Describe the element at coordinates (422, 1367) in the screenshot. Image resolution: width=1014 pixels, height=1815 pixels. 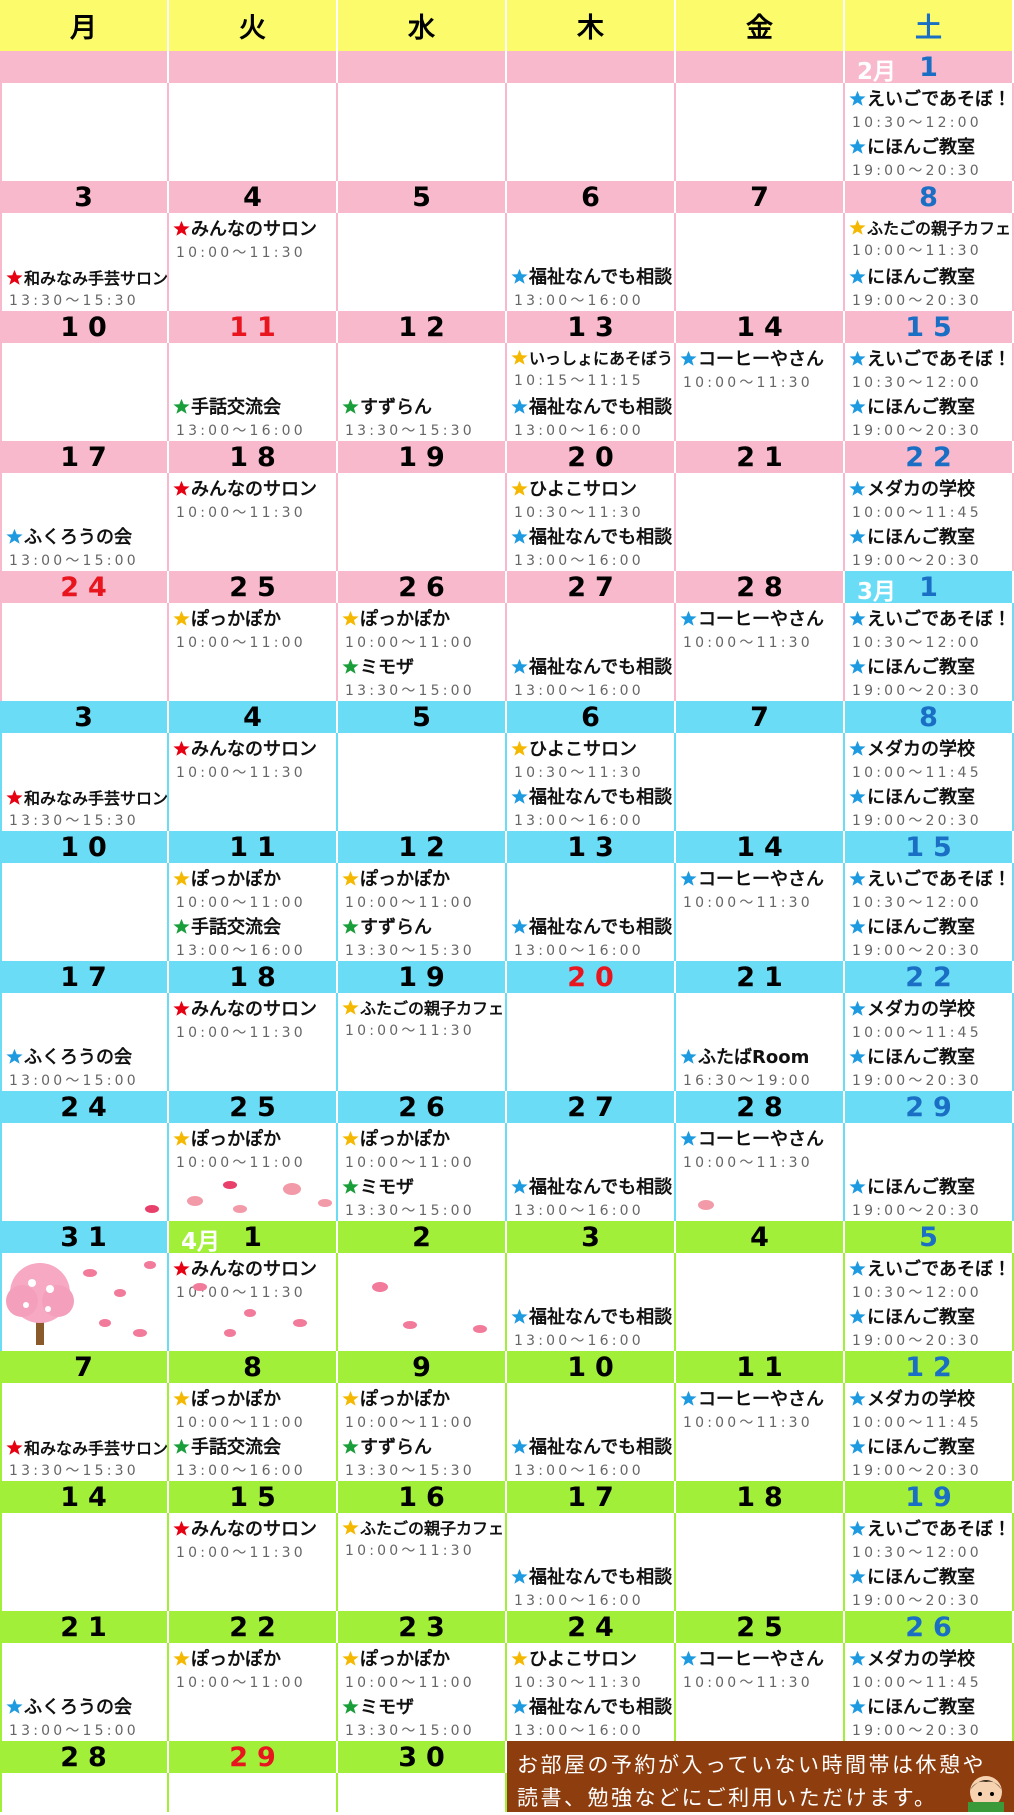
I see `date-row: 9` at that location.